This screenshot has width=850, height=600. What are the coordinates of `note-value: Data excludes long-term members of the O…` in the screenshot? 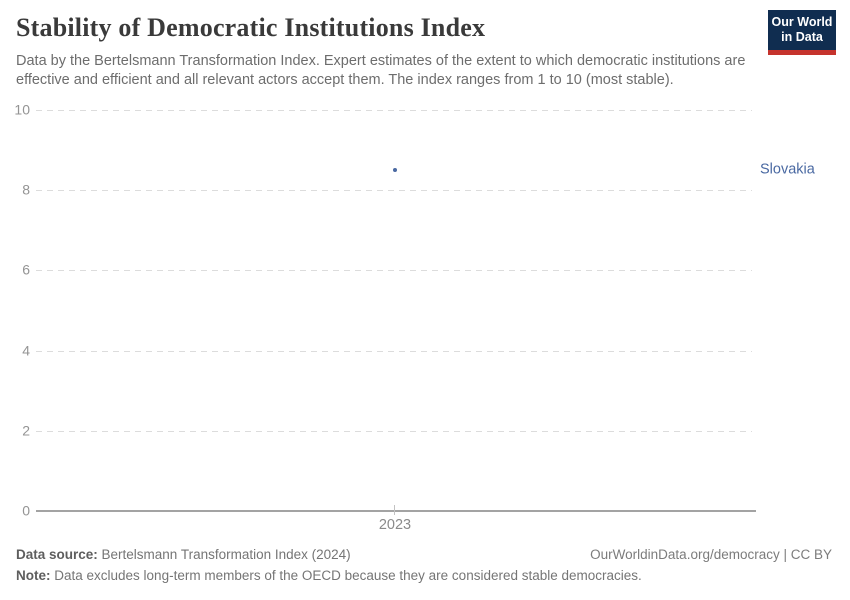 It's located at (346, 575).